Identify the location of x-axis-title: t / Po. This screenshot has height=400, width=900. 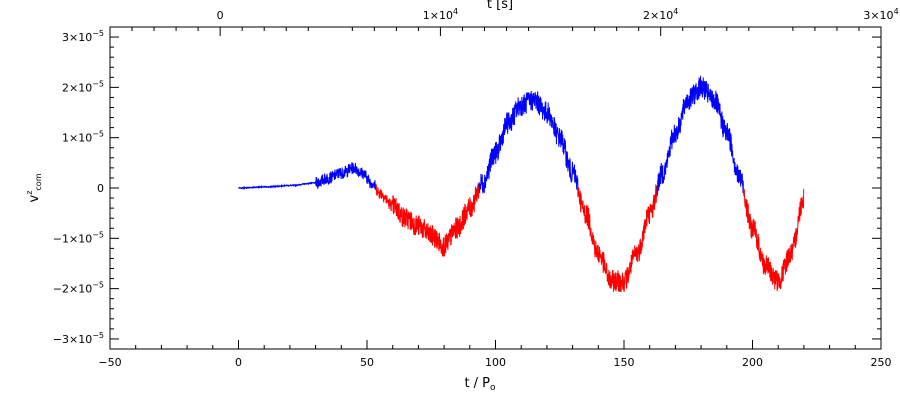
(480, 384).